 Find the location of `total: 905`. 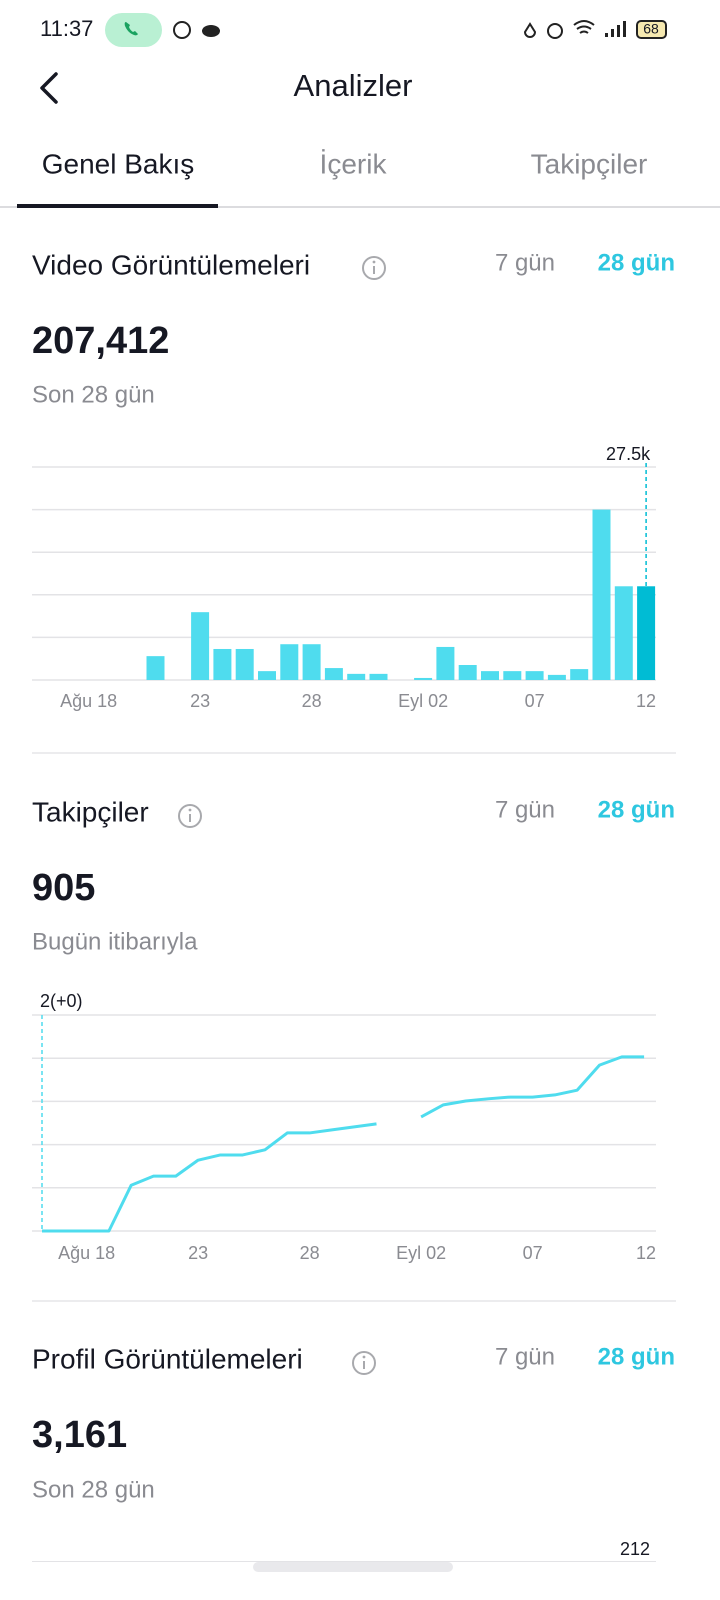

total: 905 is located at coordinates (63, 888).